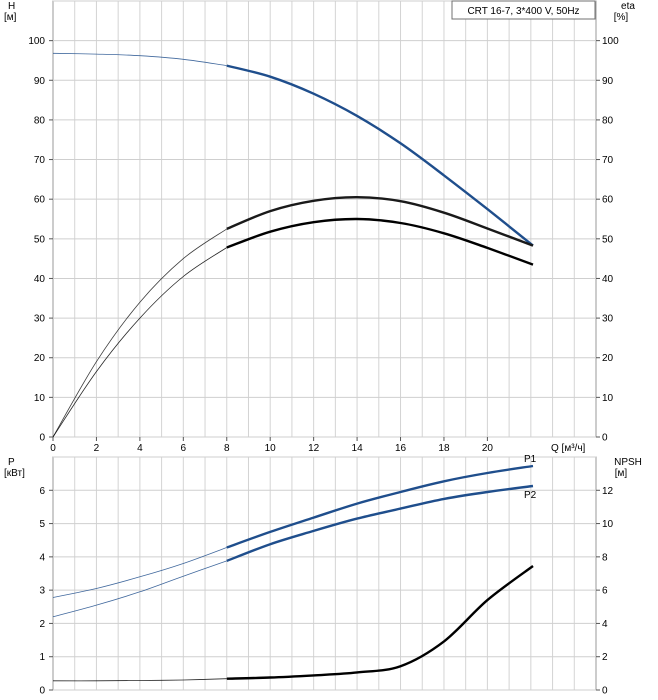 Image resolution: width=658 pixels, height=700 pixels. Describe the element at coordinates (184, 448) in the screenshot. I see `x-tick-label: 6` at that location.